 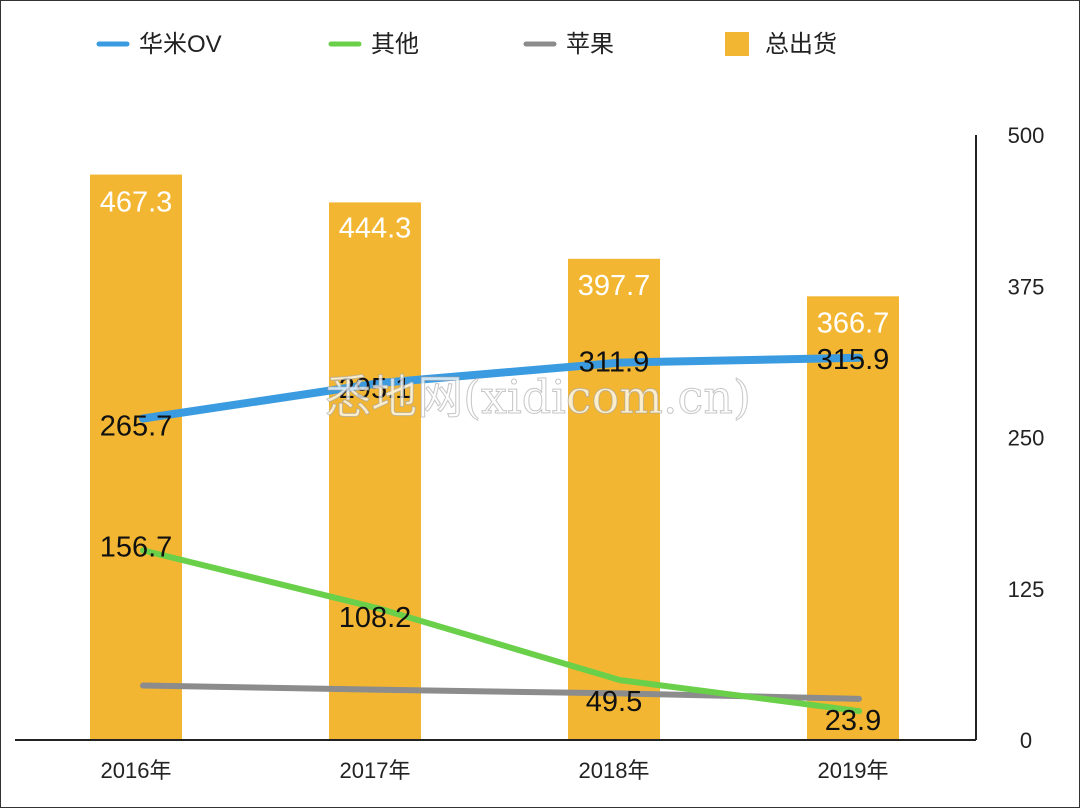 What do you see at coordinates (136, 203) in the screenshot?
I see `bar-value-label: 467.3` at bounding box center [136, 203].